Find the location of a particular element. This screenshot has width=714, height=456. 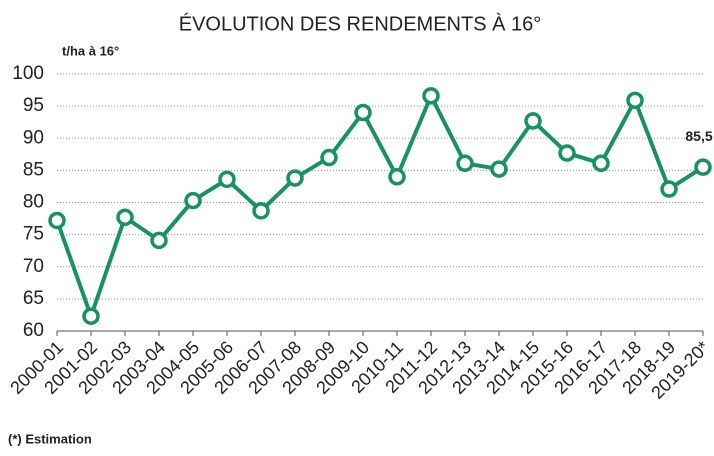

y-tick-label: 65 is located at coordinates (33, 298).